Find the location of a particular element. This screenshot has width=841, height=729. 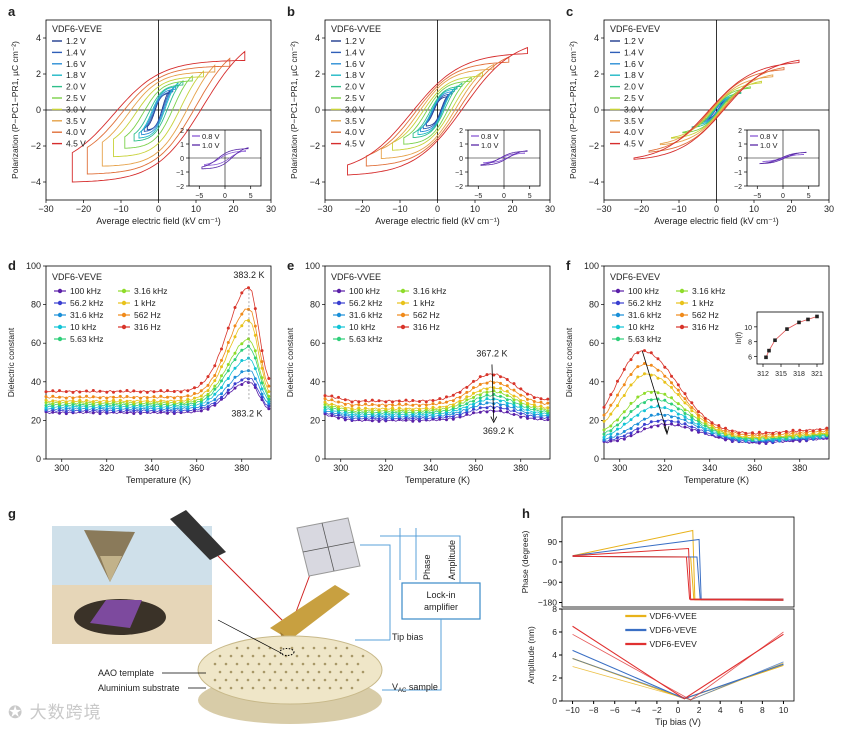

legend-label: 4.0 V is located at coordinates (76, 132).